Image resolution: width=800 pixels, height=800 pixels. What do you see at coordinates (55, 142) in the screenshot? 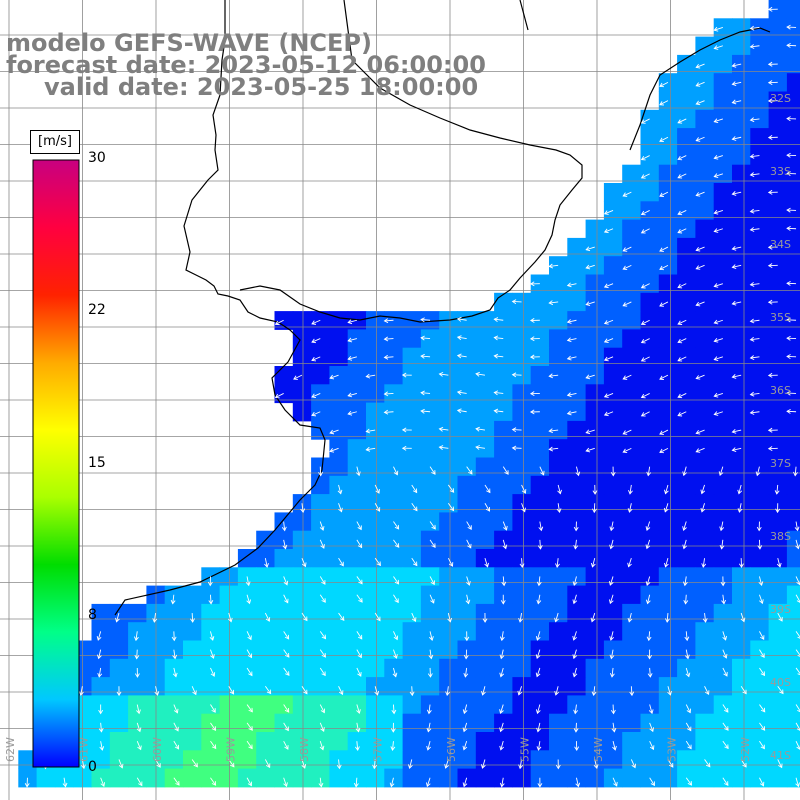
I see `colorbar-unit: [m/s]` at bounding box center [55, 142].